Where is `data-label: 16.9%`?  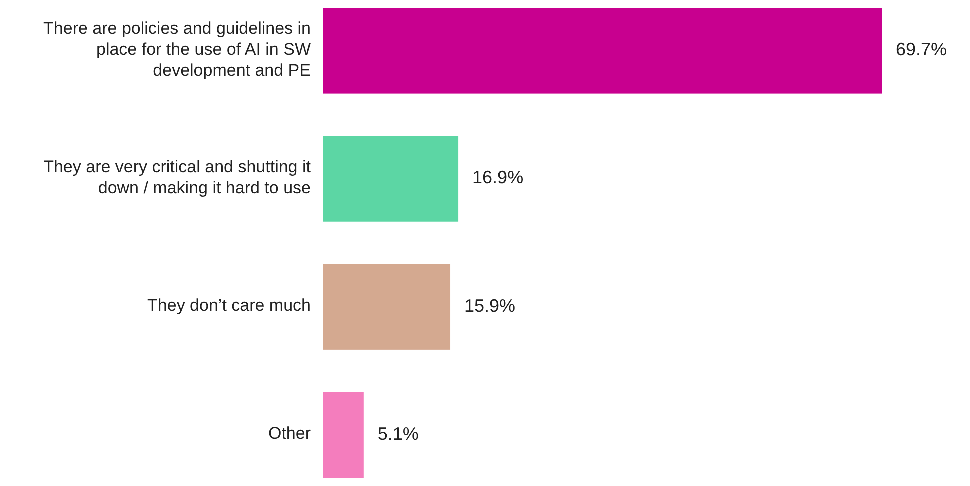 data-label: 16.9% is located at coordinates (498, 178).